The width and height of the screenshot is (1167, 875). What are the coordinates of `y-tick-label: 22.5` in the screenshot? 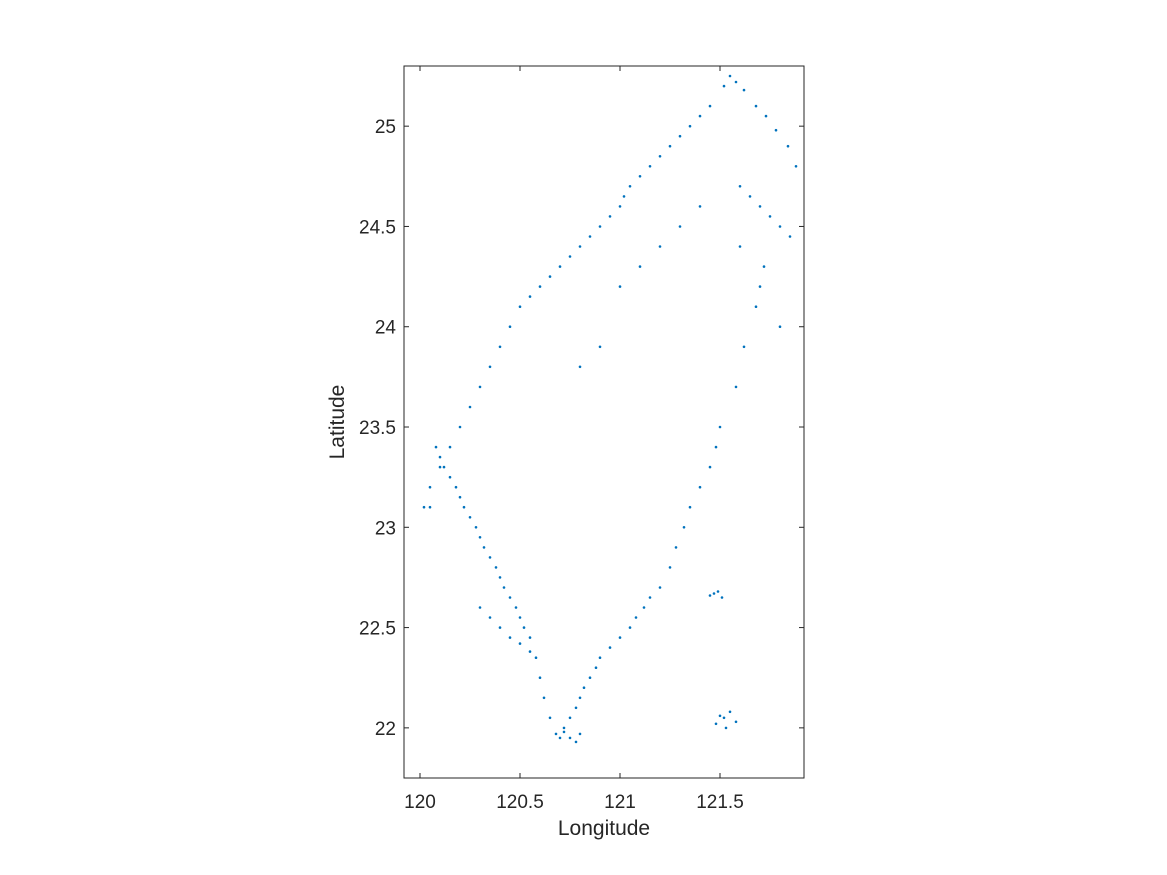 It's located at (377, 629).